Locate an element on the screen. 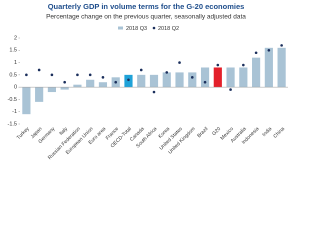 The height and width of the screenshot is (240, 320). y-tick-label: 0 is located at coordinates (15, 88).